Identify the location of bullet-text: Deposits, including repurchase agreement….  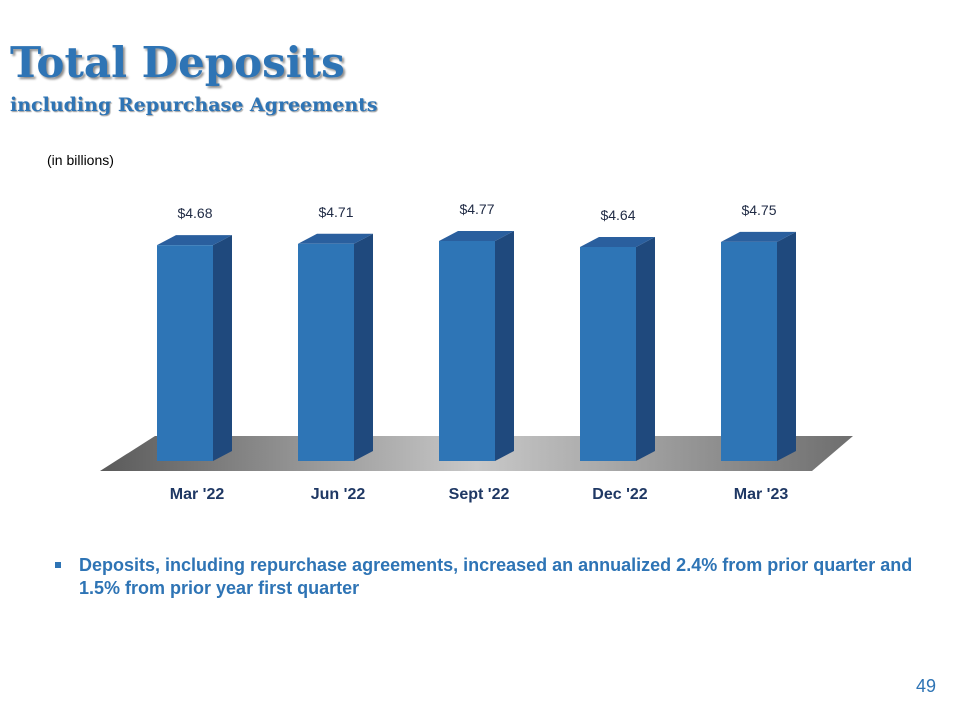
(496, 576).